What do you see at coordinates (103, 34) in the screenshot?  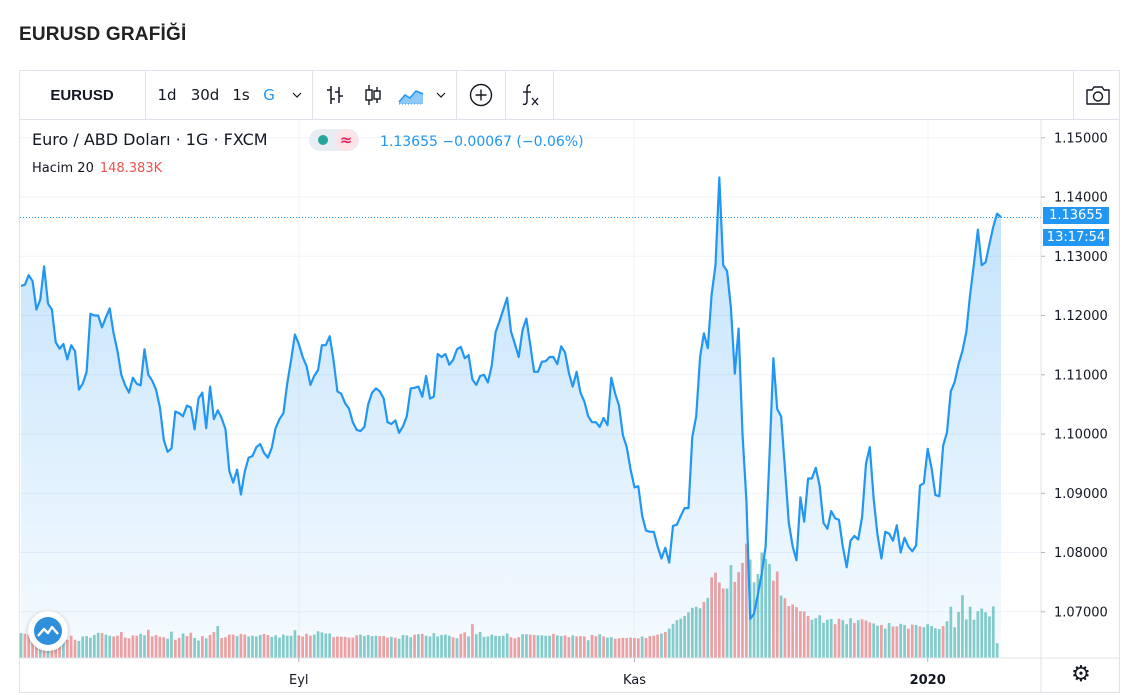 I see `page-title: EURUSD GRAFİĞİ` at bounding box center [103, 34].